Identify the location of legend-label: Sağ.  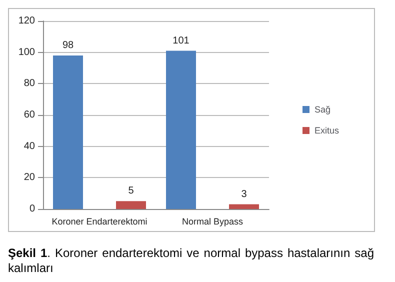
(322, 109).